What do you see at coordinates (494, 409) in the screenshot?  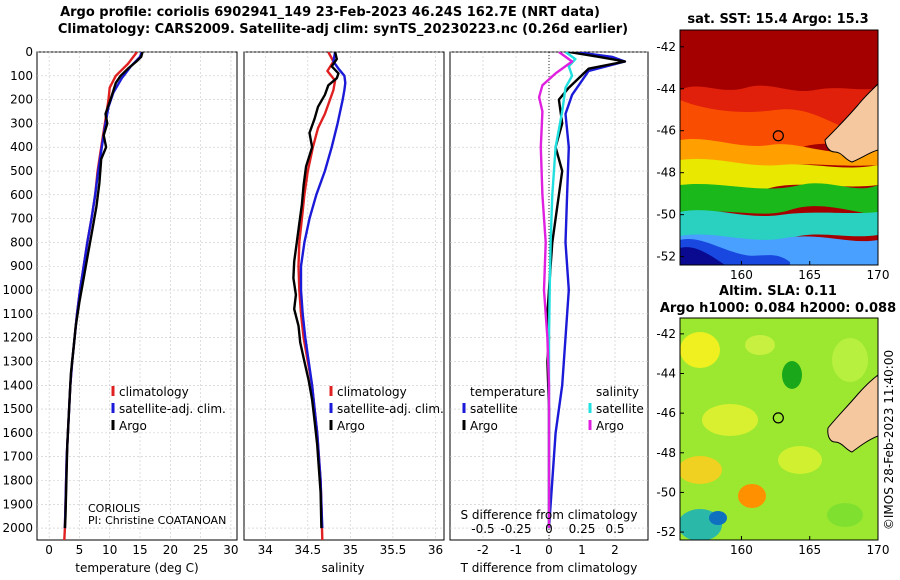 I see `legend-t-satellite-label: satellite` at bounding box center [494, 409].